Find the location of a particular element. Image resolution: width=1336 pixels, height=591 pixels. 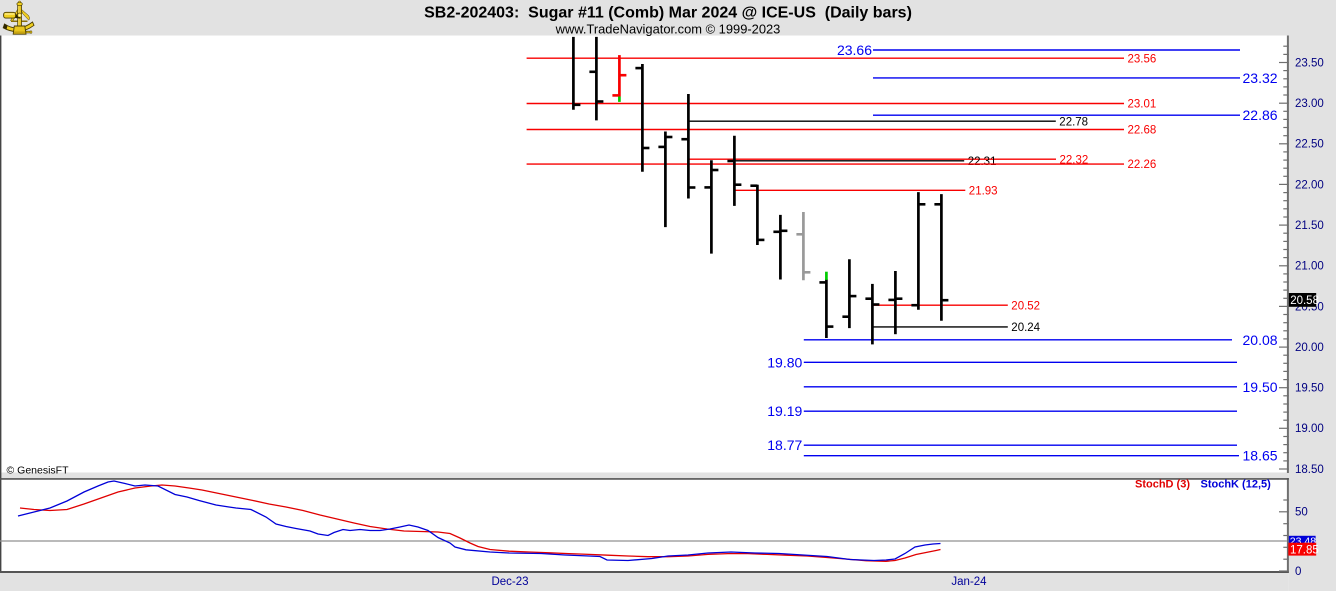

svg-text: 22.32 is located at coordinates (1074, 160).